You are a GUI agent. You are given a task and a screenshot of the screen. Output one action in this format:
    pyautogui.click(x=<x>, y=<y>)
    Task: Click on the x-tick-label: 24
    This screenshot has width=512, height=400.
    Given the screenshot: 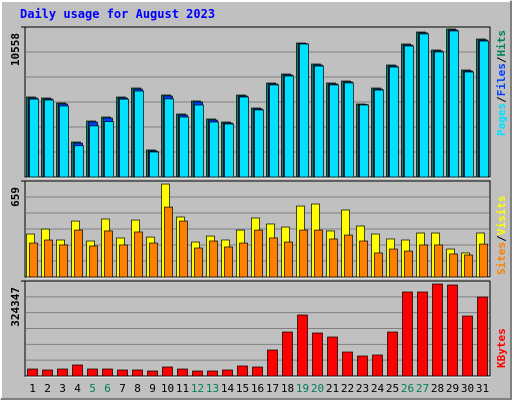 What is the action you would take?
    pyautogui.click(x=378, y=388)
    